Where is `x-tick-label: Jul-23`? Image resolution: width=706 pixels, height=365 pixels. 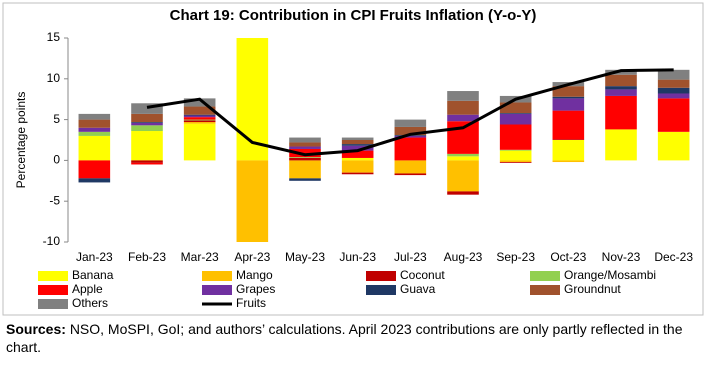
x-tick-label: Jul-23 is located at coordinates (410, 257).